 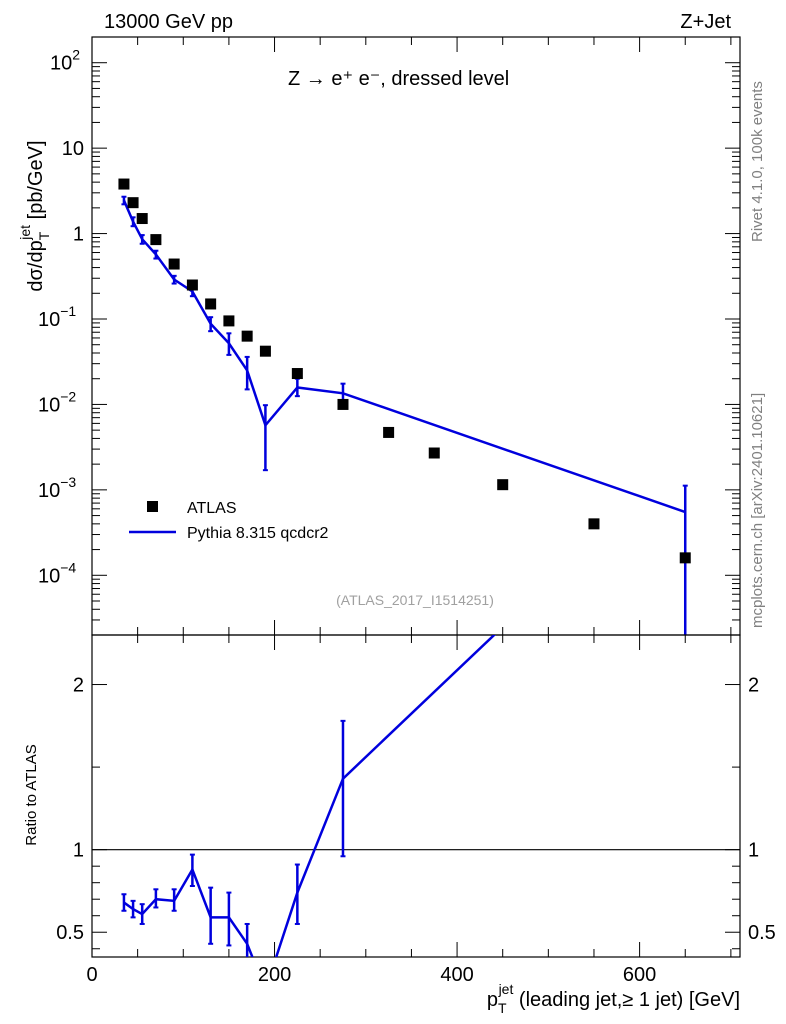 I want to click on legend-label-mc: Pythia 8.315 qcdcr2, so click(x=258, y=533).